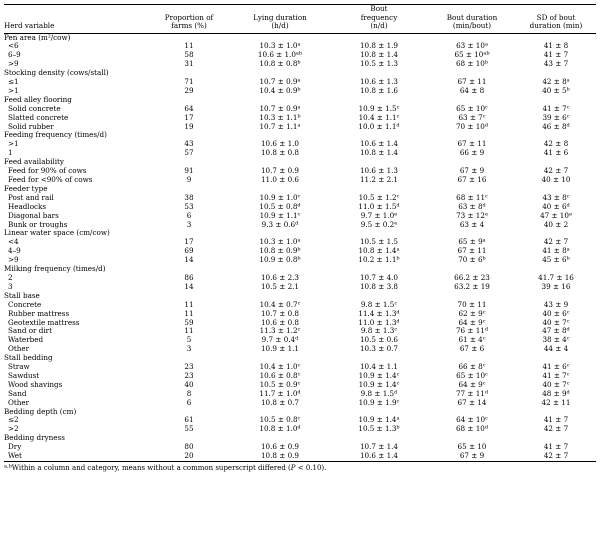 The height and width of the screenshot is (553, 600). What do you see at coordinates (554, 340) in the screenshot?
I see `sd-bout-duration-value: 38 ± 4` at bounding box center [554, 340].